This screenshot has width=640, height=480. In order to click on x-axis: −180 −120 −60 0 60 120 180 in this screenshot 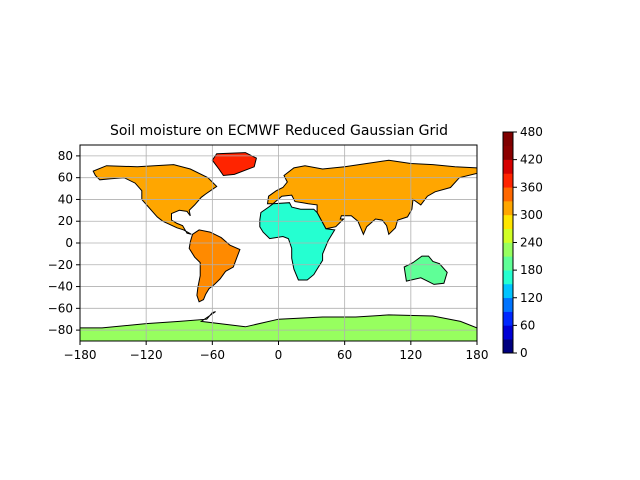, I will do `click(276, 351)`.